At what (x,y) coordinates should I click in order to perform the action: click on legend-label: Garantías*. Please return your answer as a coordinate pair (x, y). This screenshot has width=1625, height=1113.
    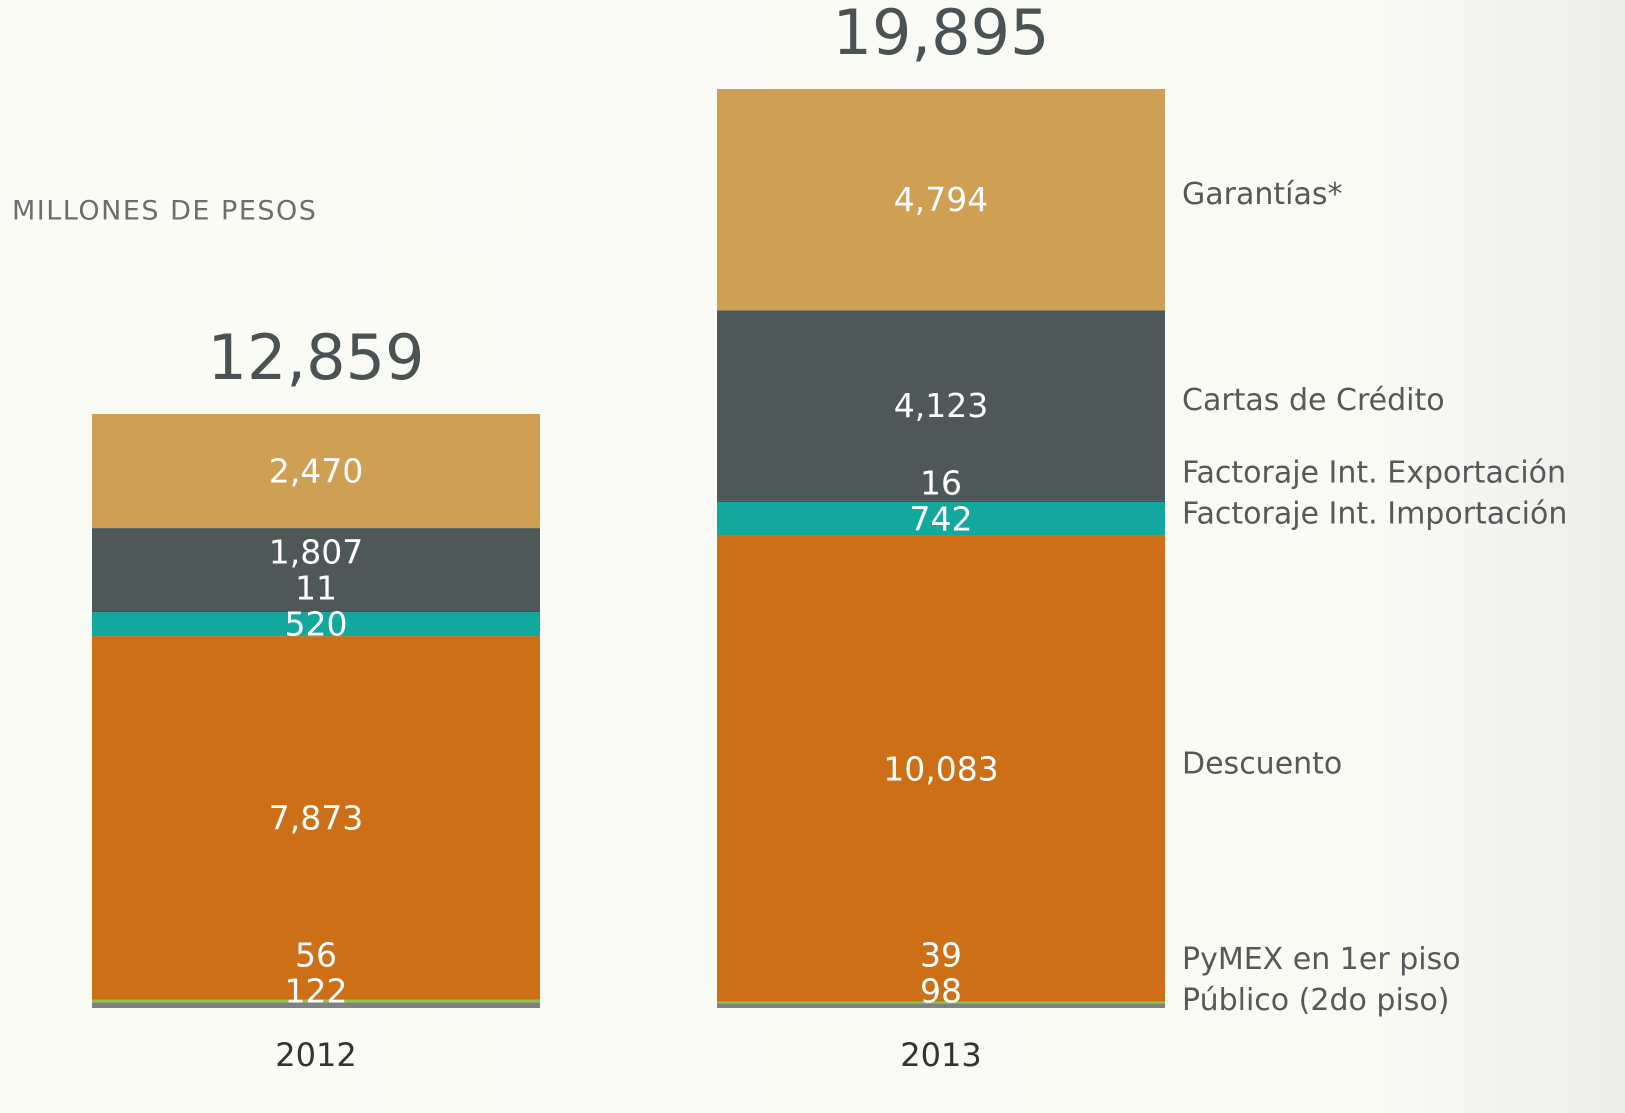
    Looking at the image, I should click on (1262, 194).